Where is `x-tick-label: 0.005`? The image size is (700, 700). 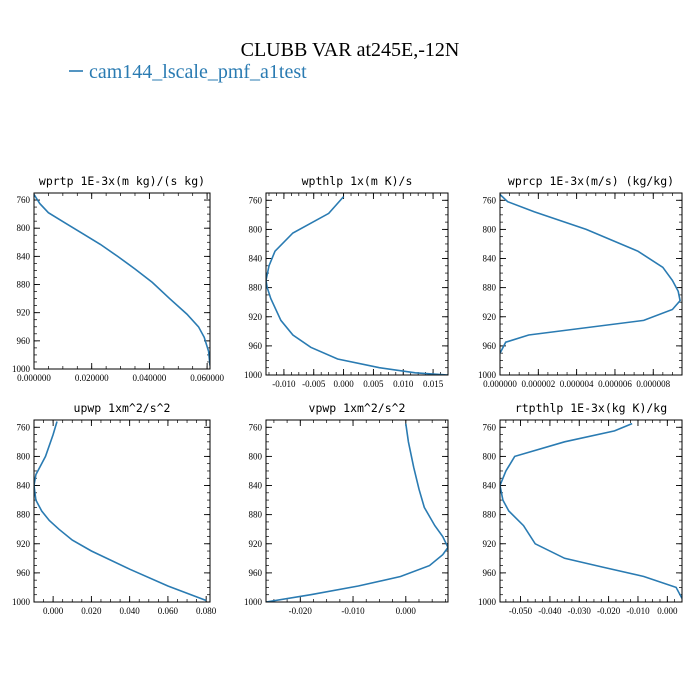 x-tick-label: 0.005 is located at coordinates (373, 384).